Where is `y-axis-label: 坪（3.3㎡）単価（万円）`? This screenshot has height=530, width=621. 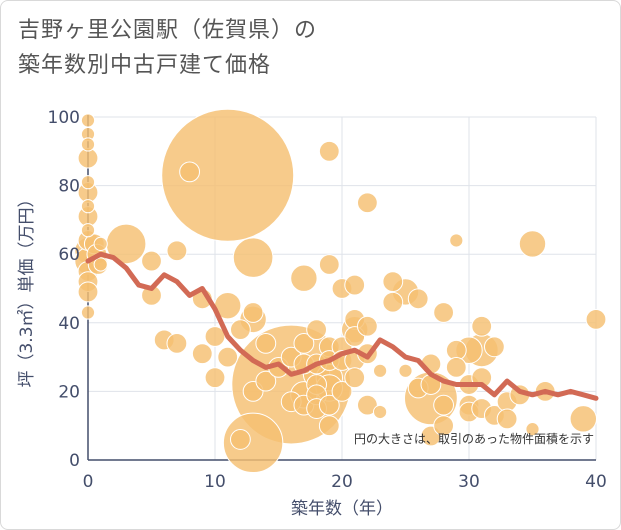
y-axis-label: 坪（3.3㎡）単価（万円） is located at coordinates (27, 288).